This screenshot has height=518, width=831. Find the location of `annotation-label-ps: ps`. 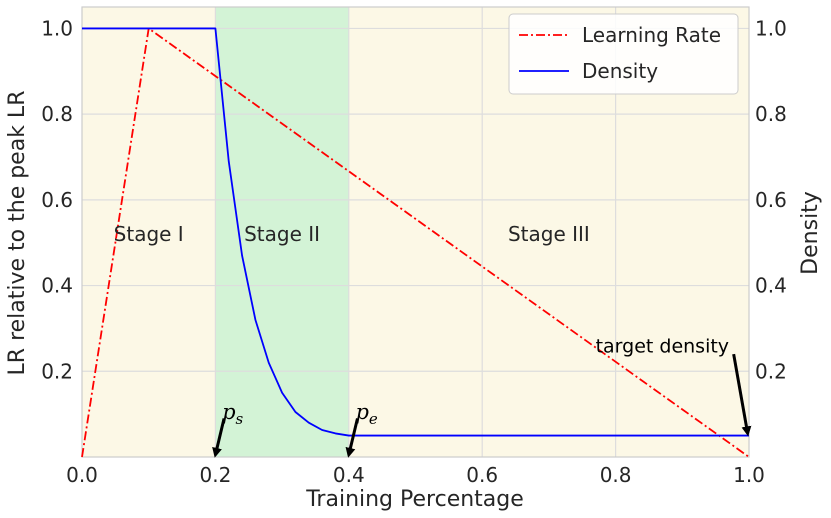

annotation-label-ps: ps is located at coordinates (232, 414).